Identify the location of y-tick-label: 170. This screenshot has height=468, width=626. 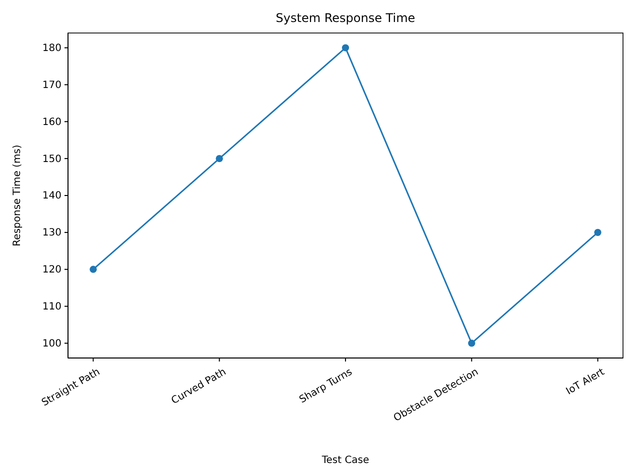
(52, 85).